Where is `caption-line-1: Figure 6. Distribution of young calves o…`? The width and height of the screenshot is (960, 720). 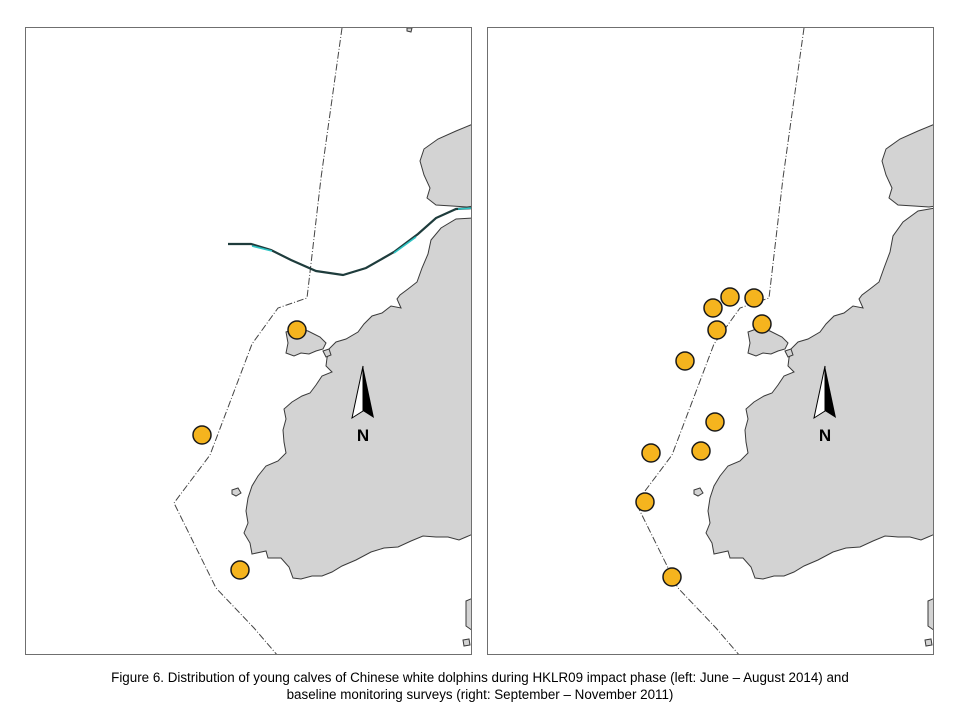
caption-line-1: Figure 6. Distribution of young calves o… is located at coordinates (480, 677).